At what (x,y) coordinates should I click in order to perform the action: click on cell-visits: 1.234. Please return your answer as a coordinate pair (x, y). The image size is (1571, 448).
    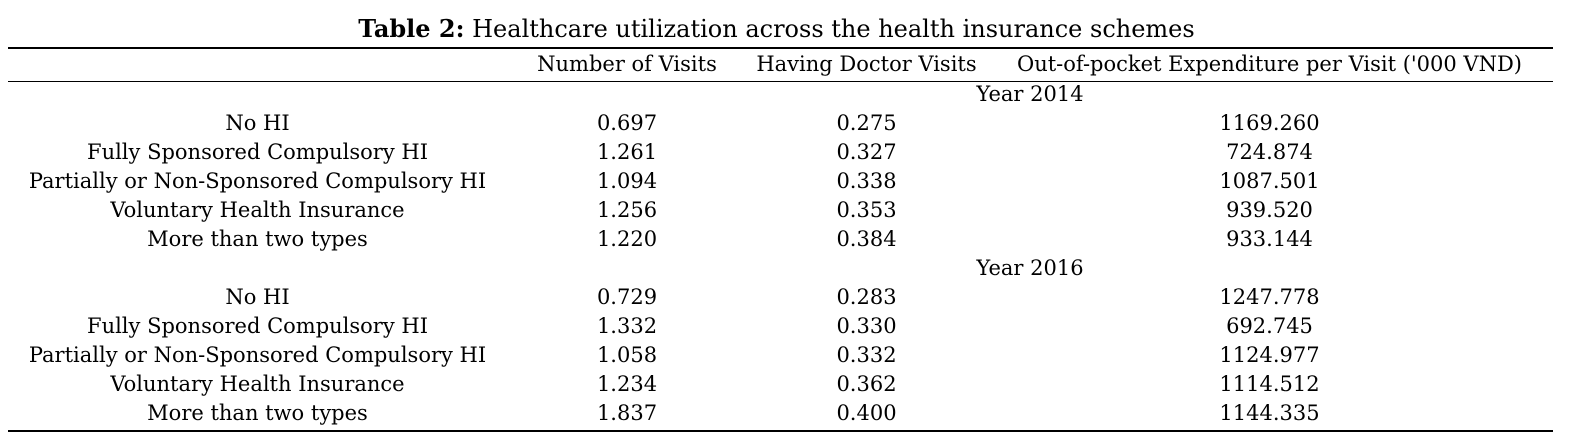
    Looking at the image, I should click on (627, 384).